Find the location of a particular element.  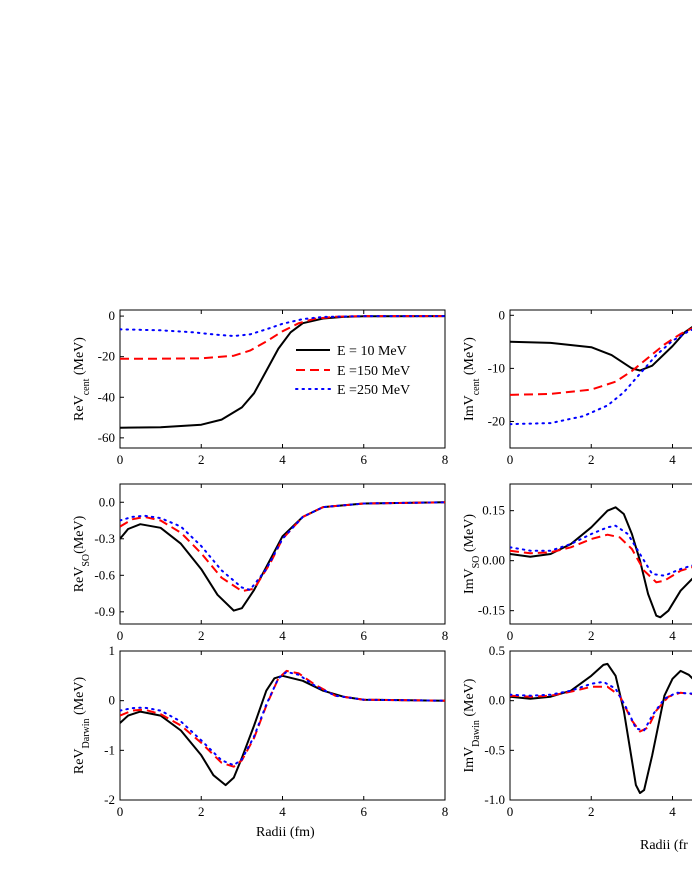

im-darwin-panel: 0 2 4 0.5 0.0 -0.5 -1.0 ImVDawin (MeV) is located at coordinates (577, 731).